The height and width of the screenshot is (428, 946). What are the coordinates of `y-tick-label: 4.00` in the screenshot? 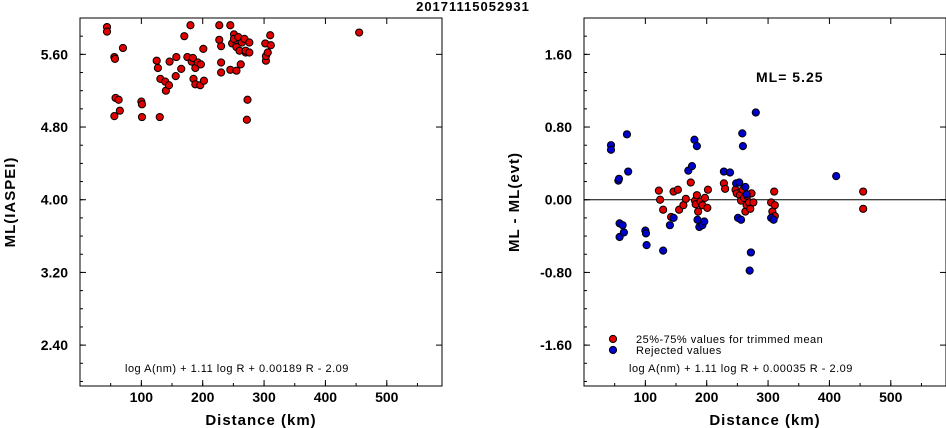 It's located at (54, 200).